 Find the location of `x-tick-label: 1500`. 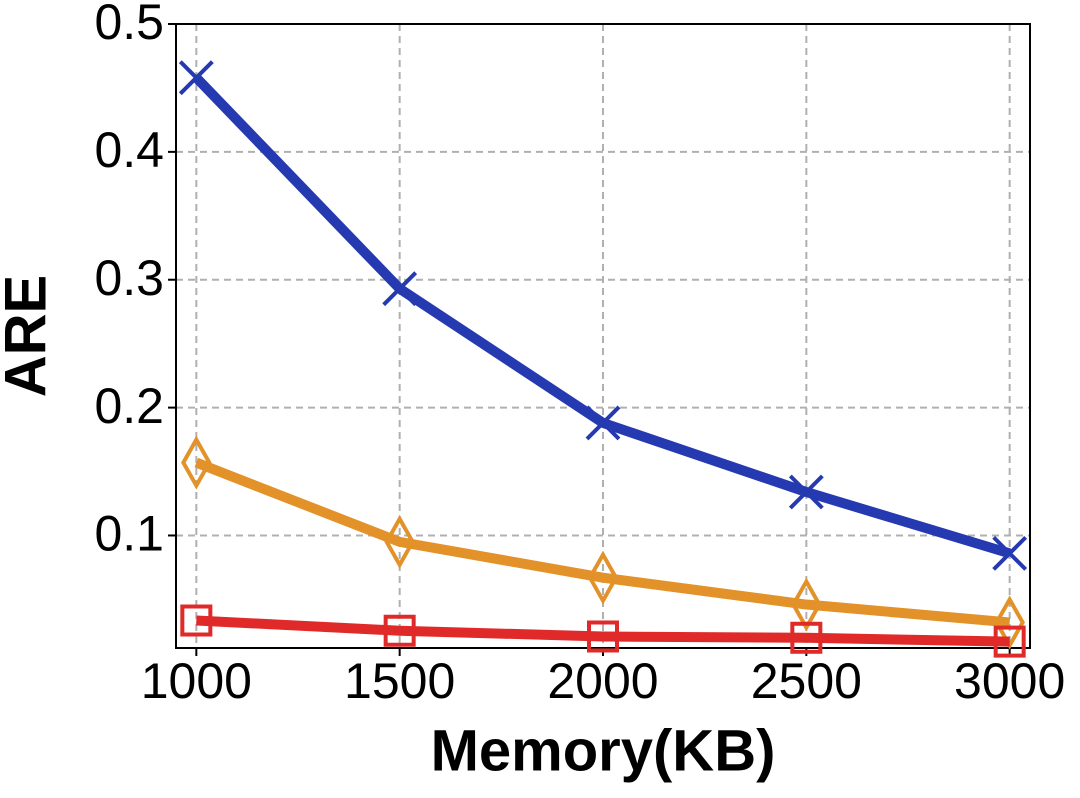

x-tick-label: 1500 is located at coordinates (399, 681).